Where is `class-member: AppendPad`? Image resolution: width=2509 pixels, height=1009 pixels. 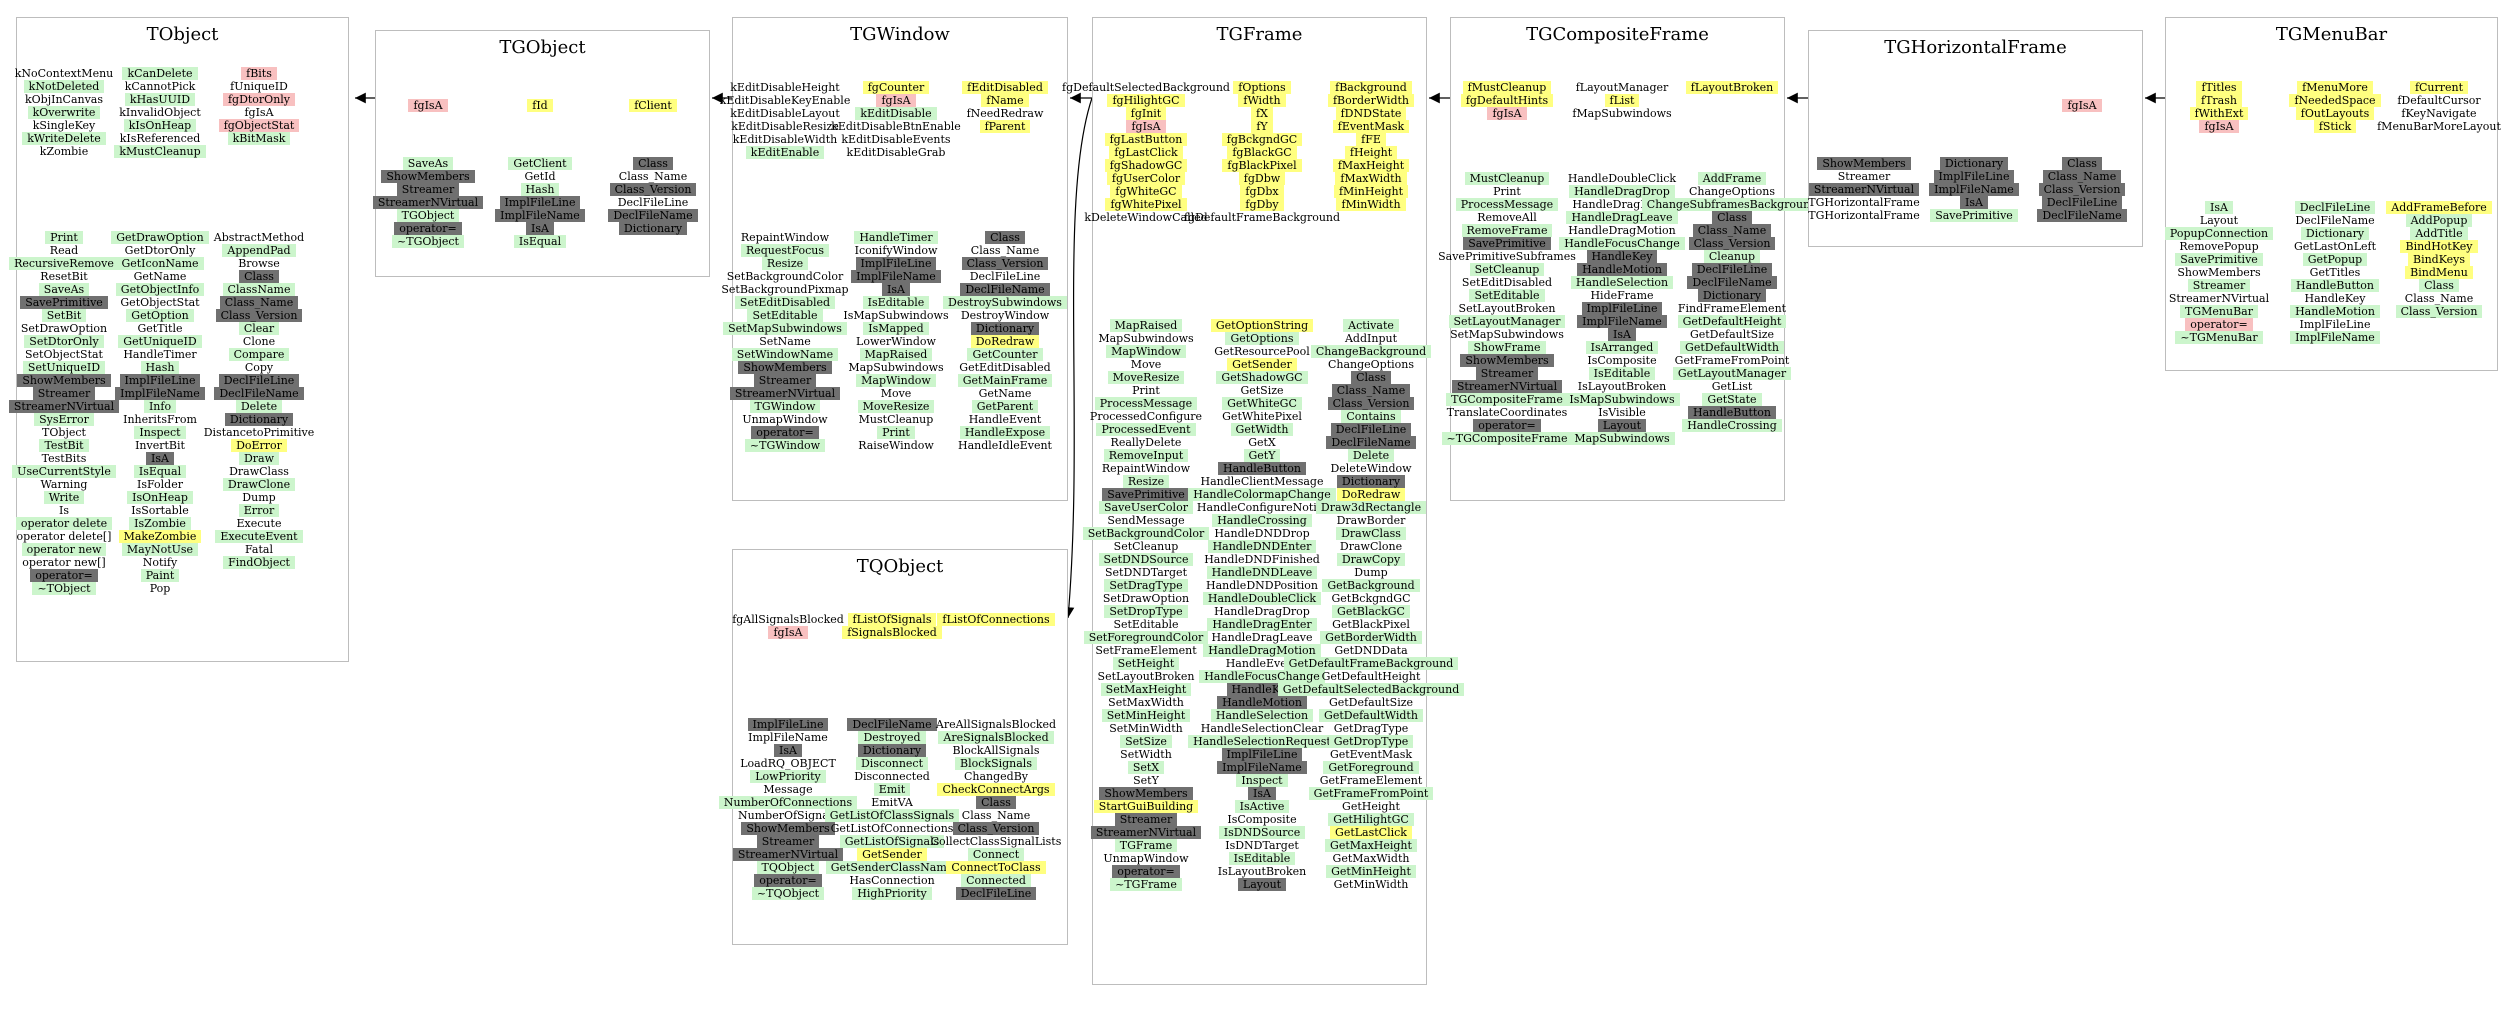
class-member: AppendPad is located at coordinates (259, 250).